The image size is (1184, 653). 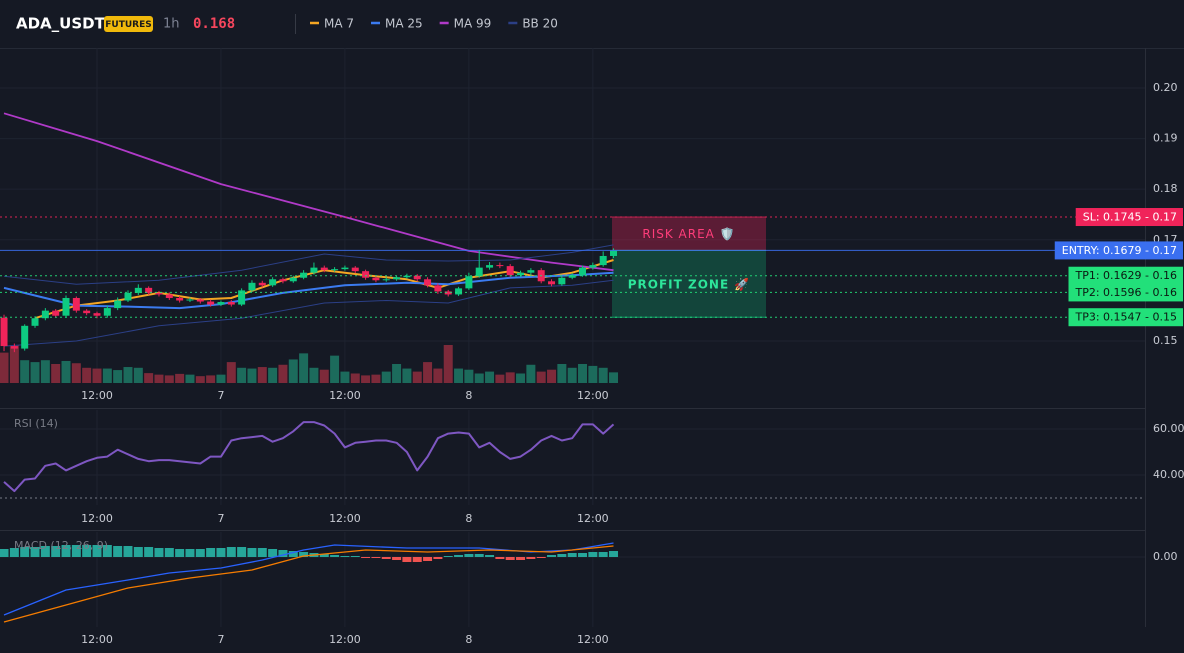 What do you see at coordinates (220, 518) in the screenshot?
I see `x-tick-label: 7` at bounding box center [220, 518].